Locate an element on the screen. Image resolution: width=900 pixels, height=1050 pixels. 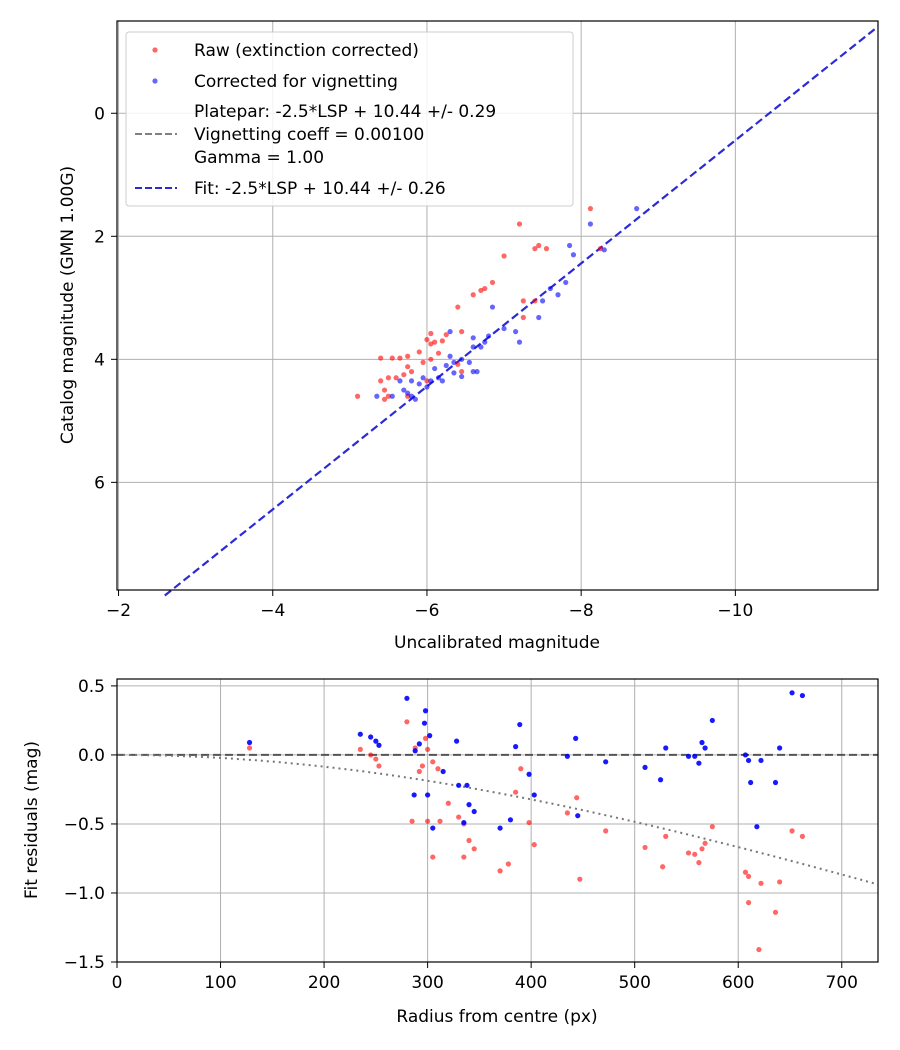
top-x-tick-label: −2 is located at coordinates (118, 611).